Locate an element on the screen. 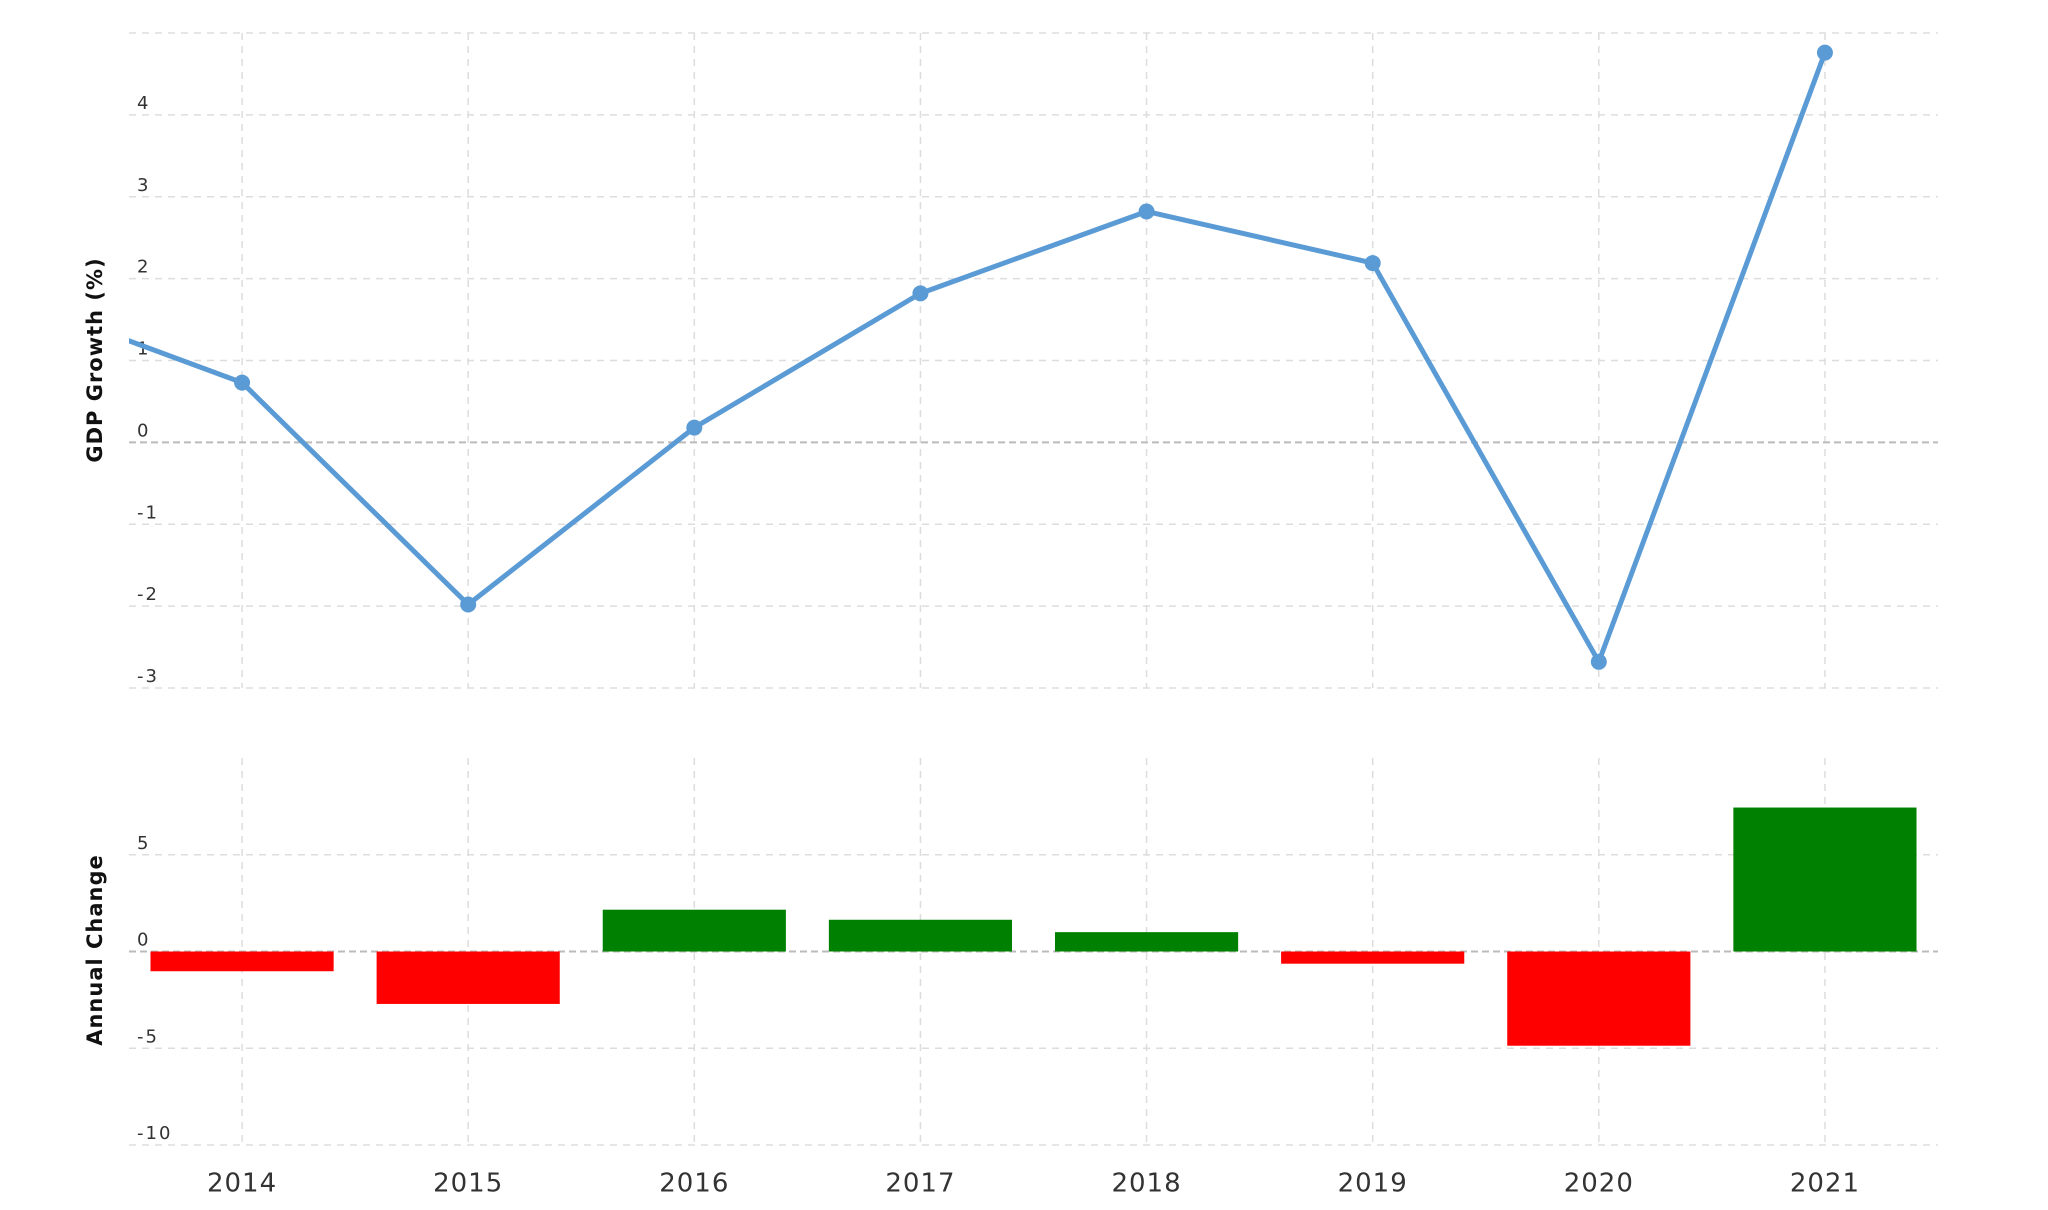 Image resolution: width=2048 pixels, height=1210 pixels. y-axis-title: GDP Growth (%) is located at coordinates (95, 359).